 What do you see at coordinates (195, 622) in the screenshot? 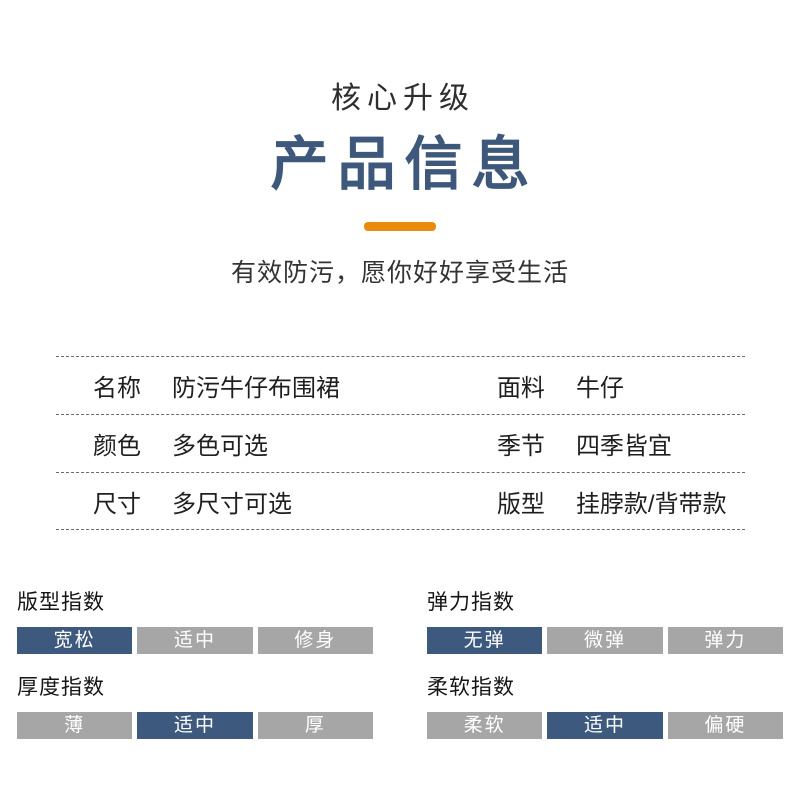
I see `index-block-fit: 版型指数 宽松 适中 修身` at bounding box center [195, 622].